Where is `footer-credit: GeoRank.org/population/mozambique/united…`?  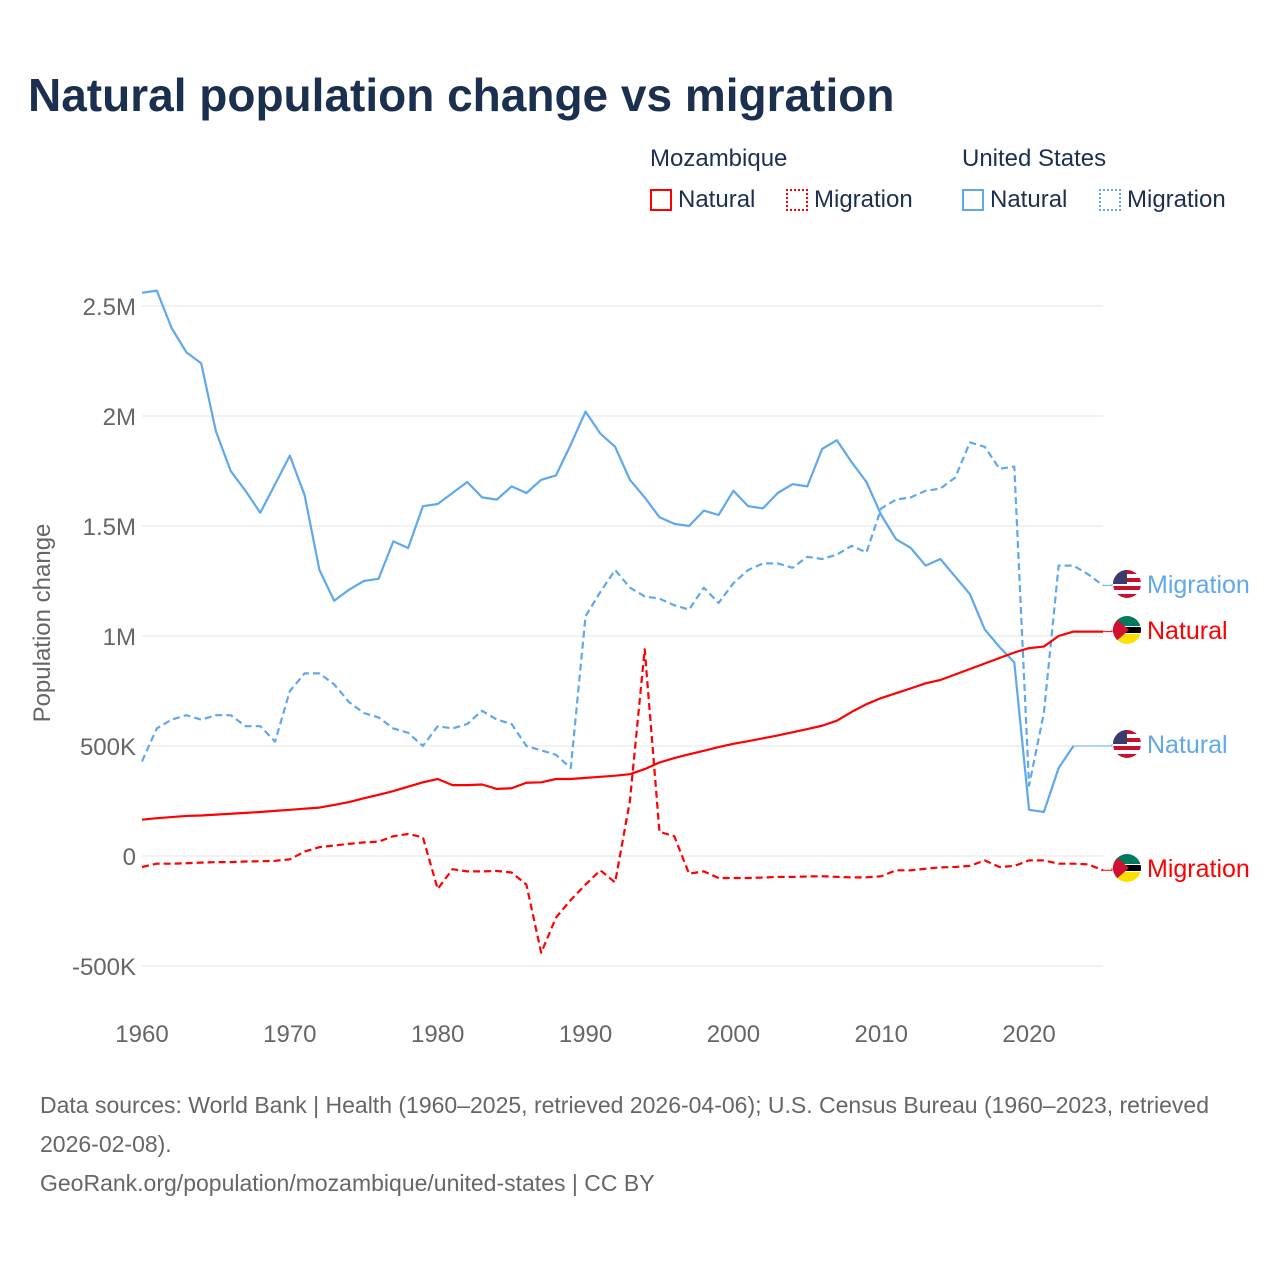 footer-credit: GeoRank.org/population/mozambique/united… is located at coordinates (347, 1183).